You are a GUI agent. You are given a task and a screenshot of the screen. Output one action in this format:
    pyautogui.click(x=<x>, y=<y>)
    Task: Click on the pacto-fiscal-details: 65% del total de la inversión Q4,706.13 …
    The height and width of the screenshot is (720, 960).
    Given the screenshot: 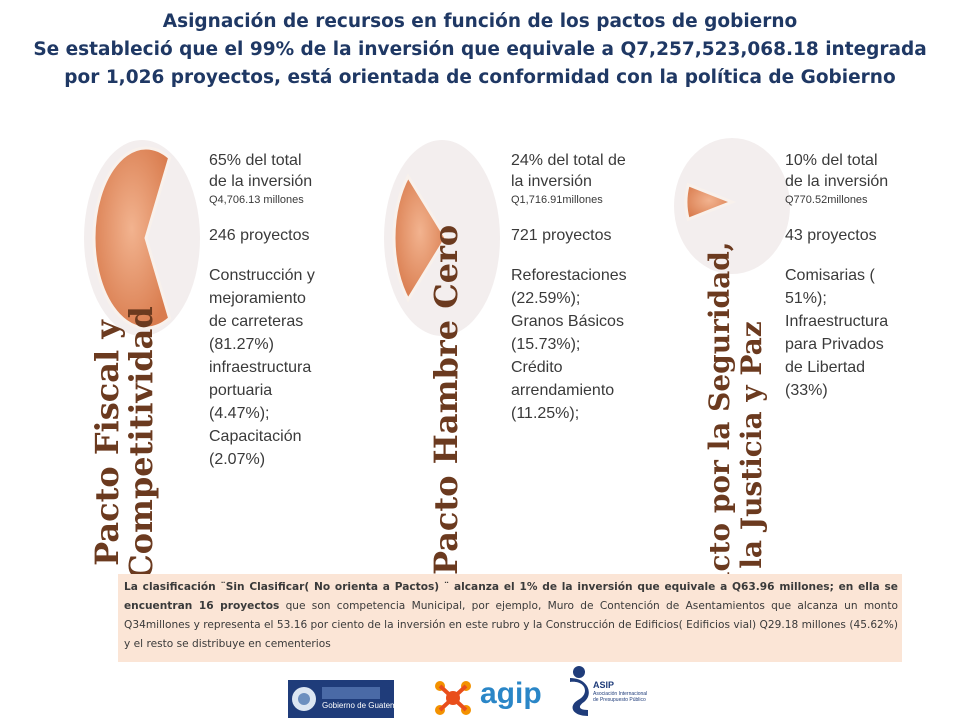 What is the action you would take?
    pyautogui.click(x=284, y=310)
    